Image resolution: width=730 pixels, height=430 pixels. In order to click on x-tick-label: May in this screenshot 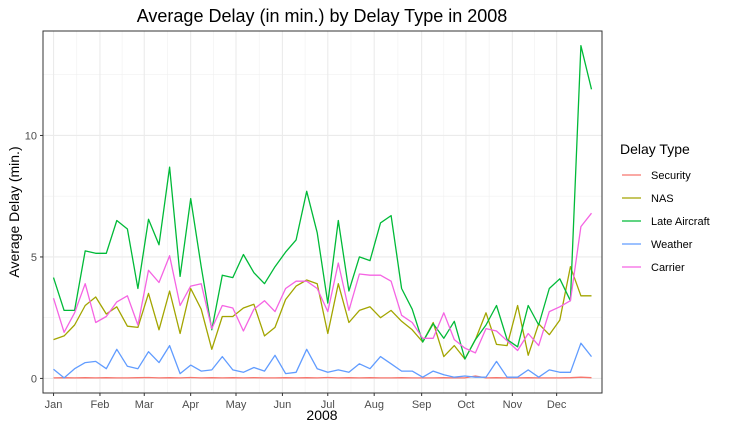, I will do `click(236, 405)`.